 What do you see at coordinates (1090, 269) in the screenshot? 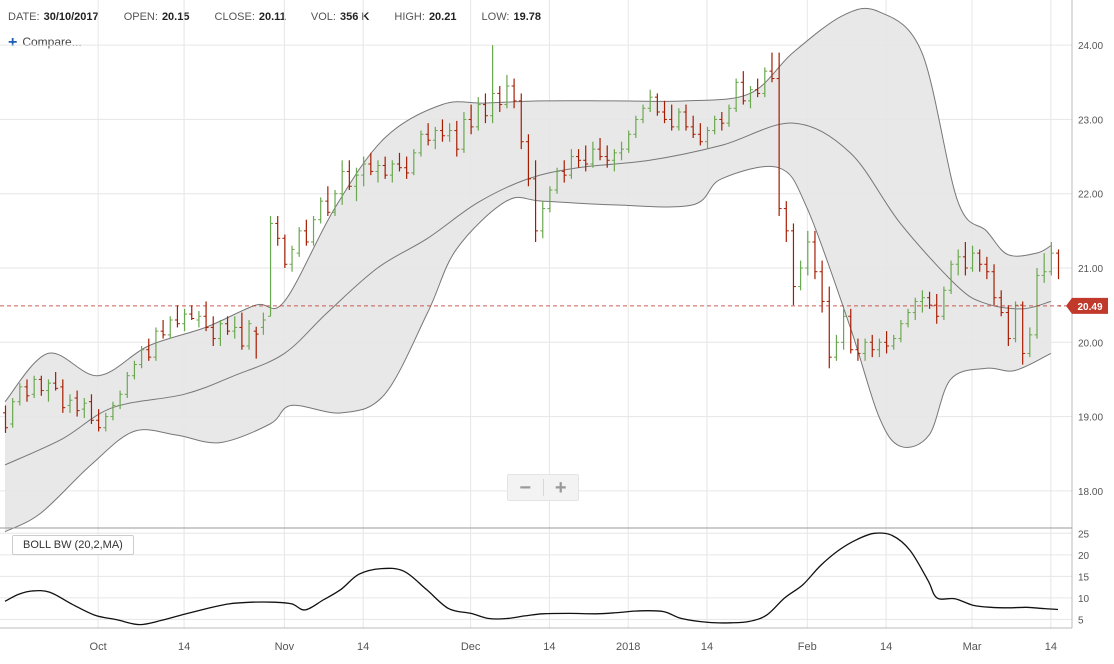
I see `price-tick-label: 21.00` at bounding box center [1090, 269].